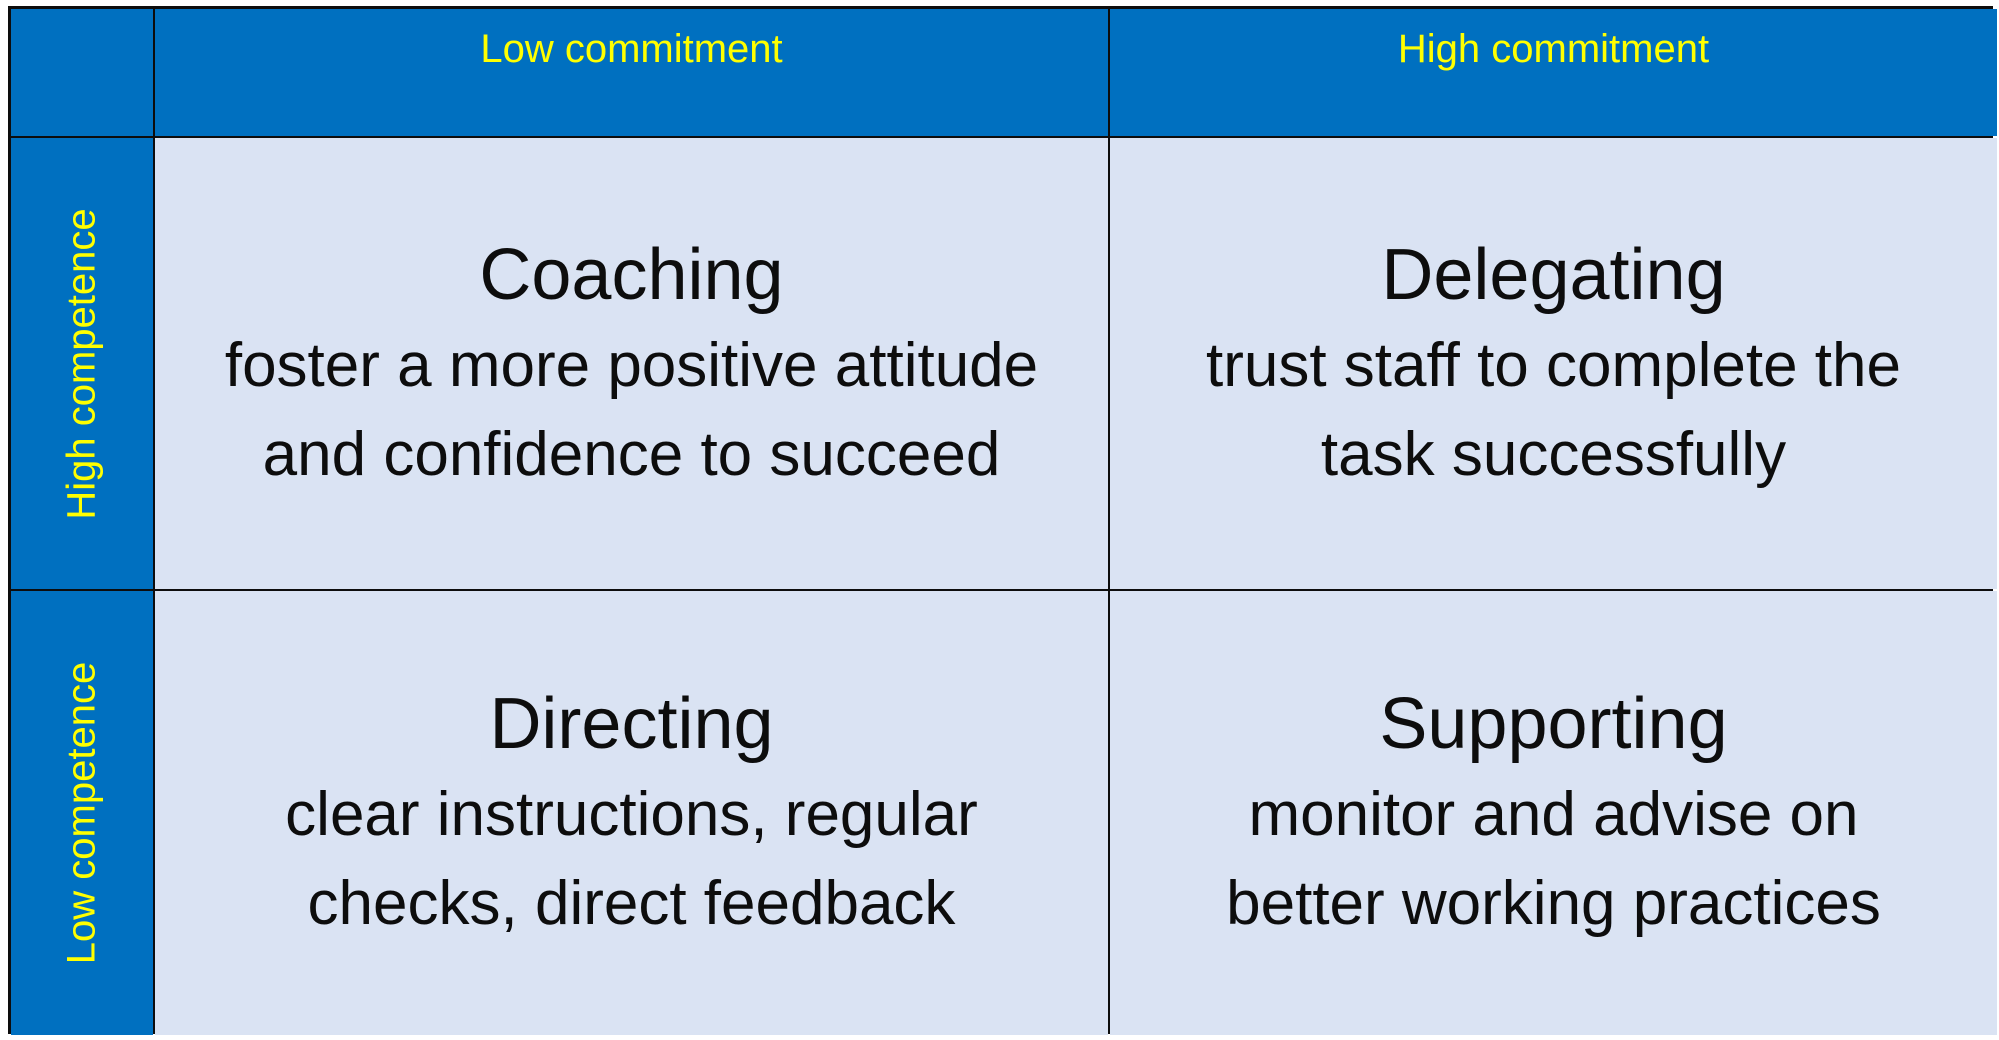  I want to click on quadrant-description-line: better working practices, so click(1553, 903).